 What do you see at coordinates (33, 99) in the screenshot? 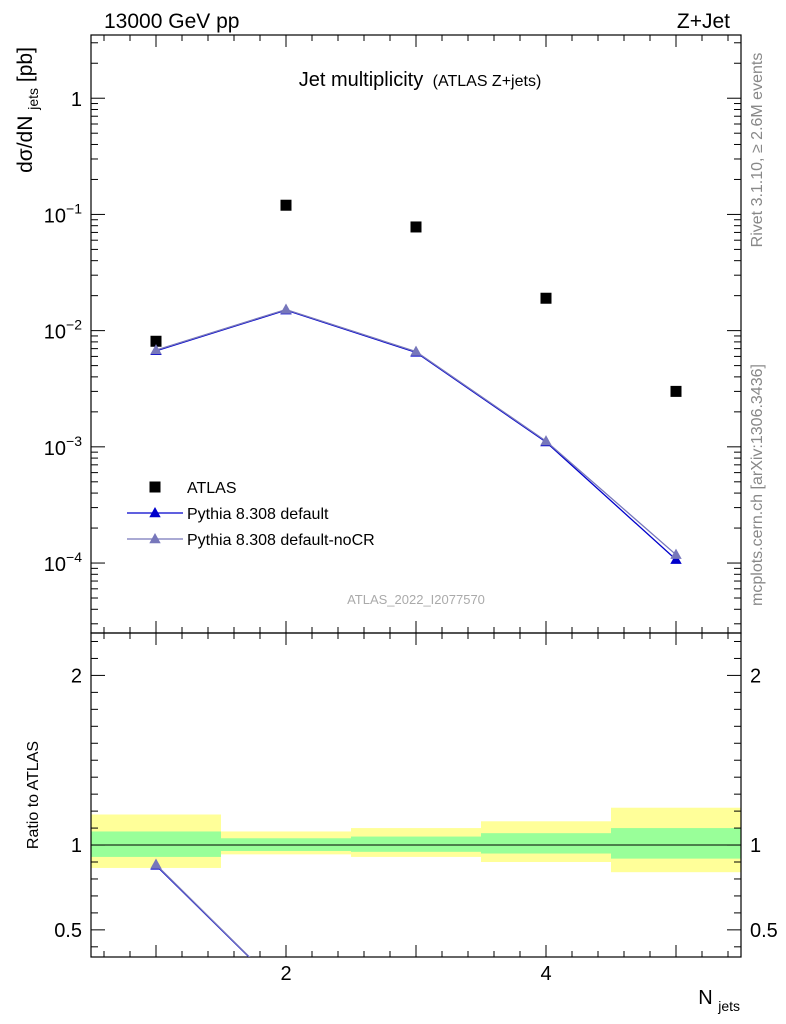
I see `main-ylabel-sub: jets` at bounding box center [33, 99].